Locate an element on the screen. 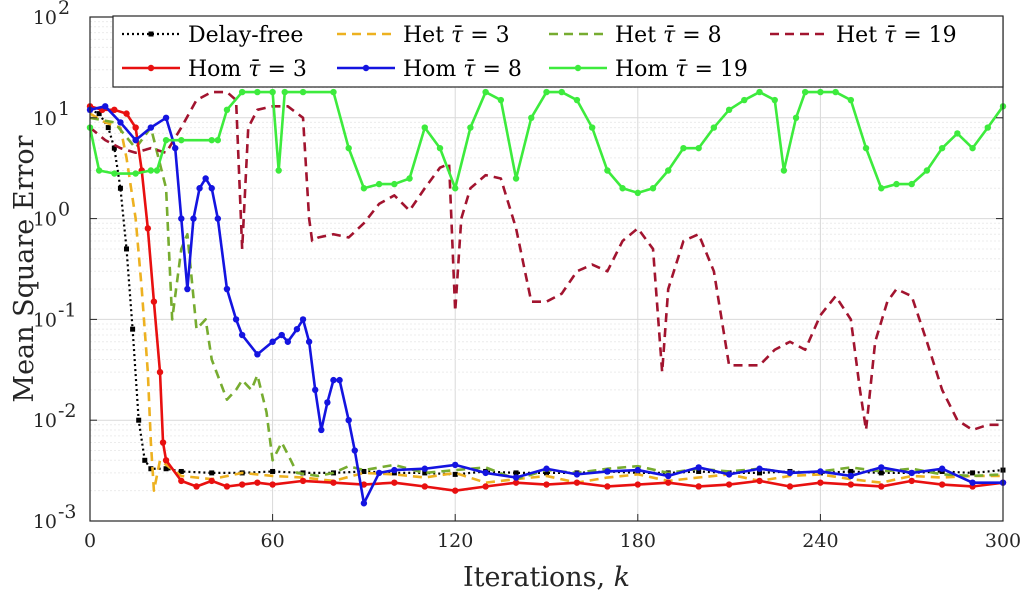  x-axis-title: Iterations, k is located at coordinates (546, 577).